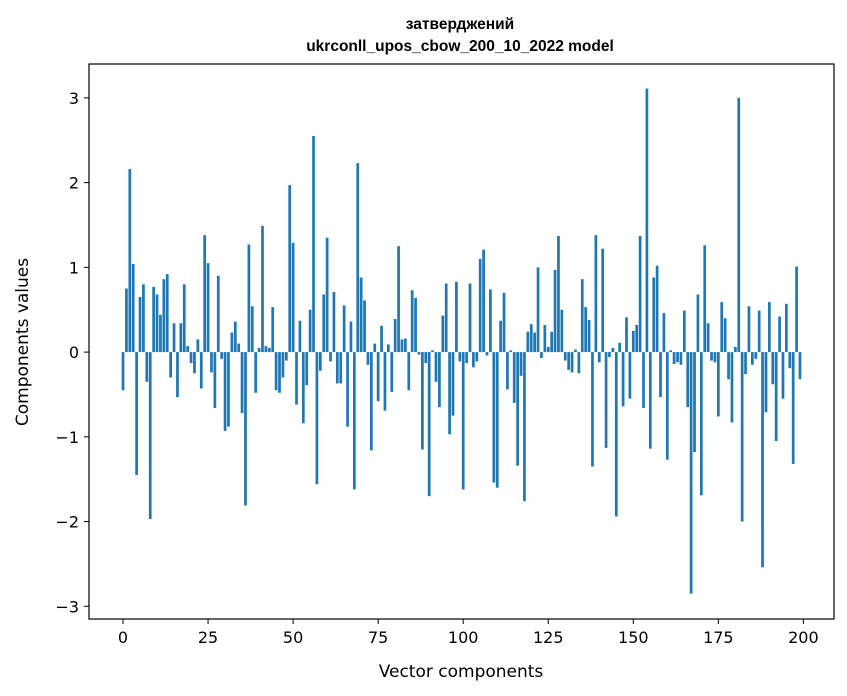  Describe the element at coordinates (803, 637) in the screenshot. I see `x-tick-label: 200` at that location.